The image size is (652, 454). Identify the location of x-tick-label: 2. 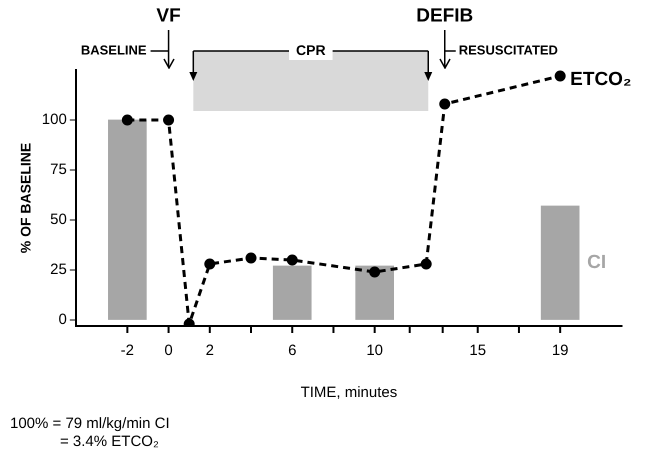
(210, 351).